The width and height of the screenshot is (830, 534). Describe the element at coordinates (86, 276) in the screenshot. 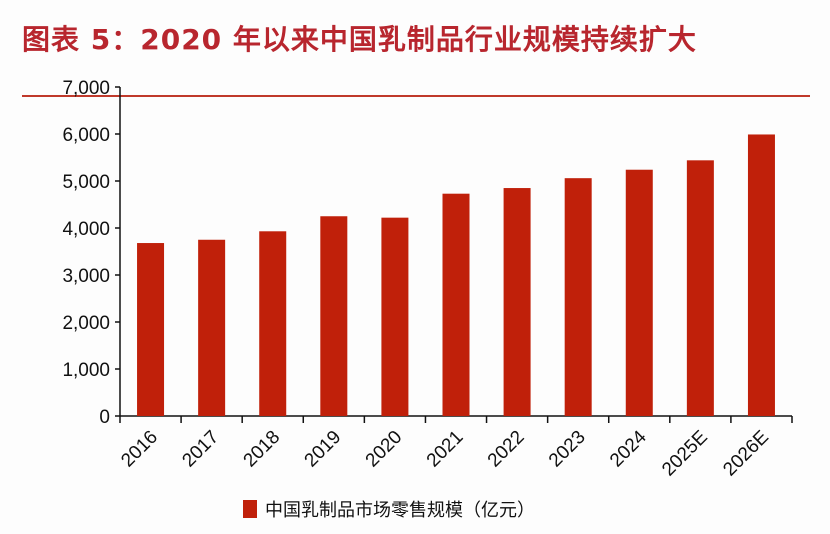

I see `y-tick-label: 3,000` at that location.